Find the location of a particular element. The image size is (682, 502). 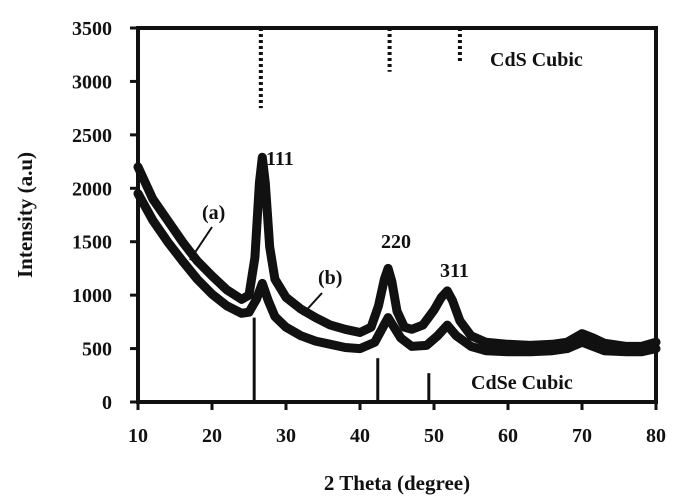

x-tick-label: 30 is located at coordinates (286, 436).